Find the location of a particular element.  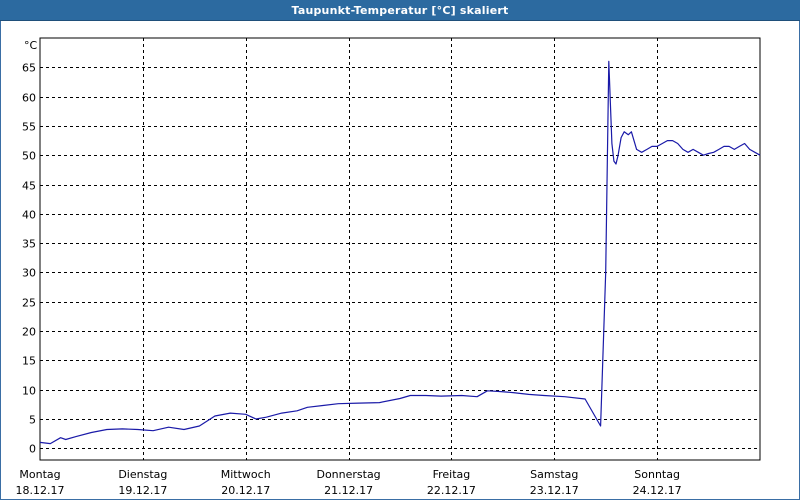

y-tick-label: 35 is located at coordinates (29, 244).